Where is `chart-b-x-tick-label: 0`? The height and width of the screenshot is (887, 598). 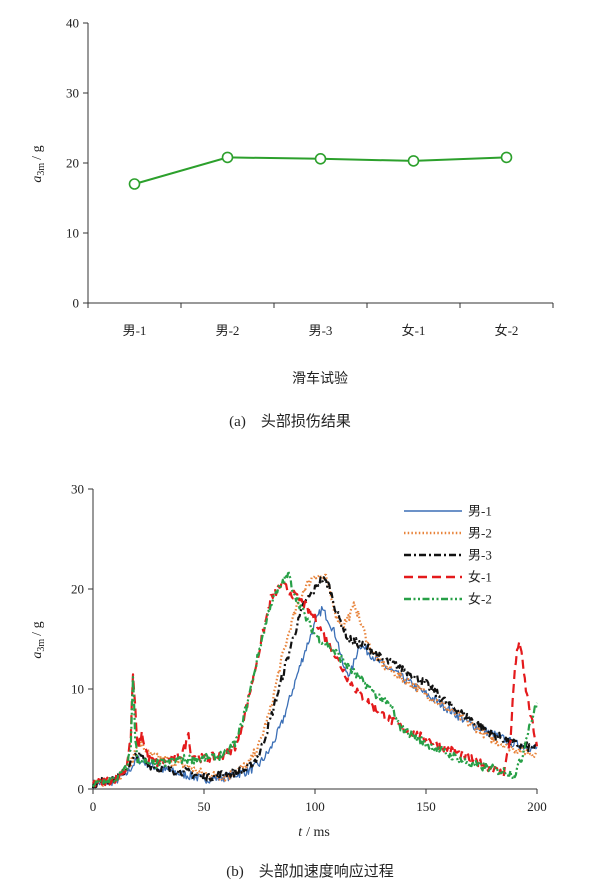
chart-b-x-tick-label: 0 is located at coordinates (93, 806).